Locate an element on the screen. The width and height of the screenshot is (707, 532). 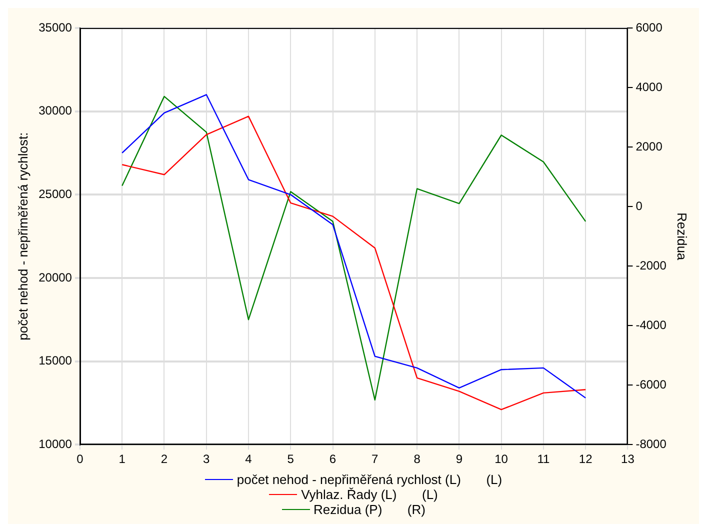
y2-tick-label: -6000 is located at coordinates (651, 384).